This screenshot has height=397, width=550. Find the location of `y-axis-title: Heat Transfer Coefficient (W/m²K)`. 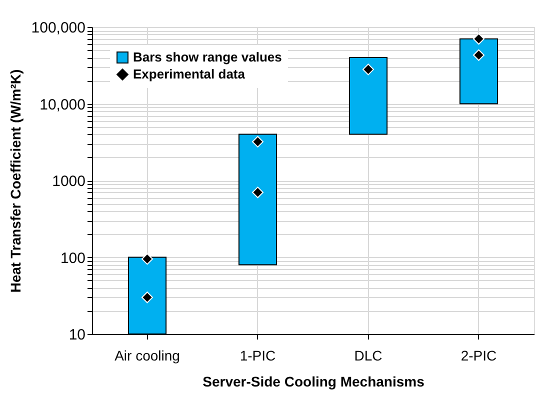

y-axis-title: Heat Transfer Coefficient (W/m²K) is located at coordinates (15, 181).